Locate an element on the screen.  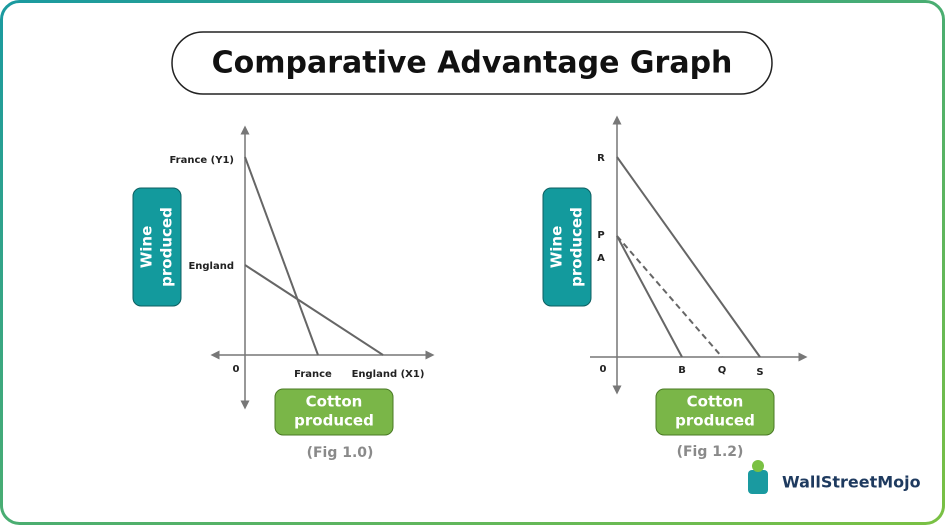
y-label: P is located at coordinates (600, 235).